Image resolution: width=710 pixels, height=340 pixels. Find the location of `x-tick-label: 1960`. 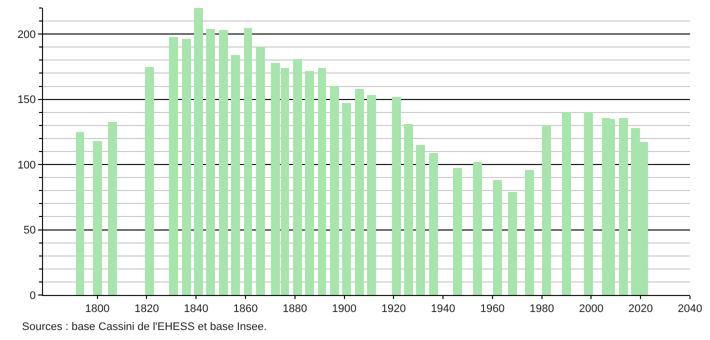

x-tick-label: 1960 is located at coordinates (492, 309).